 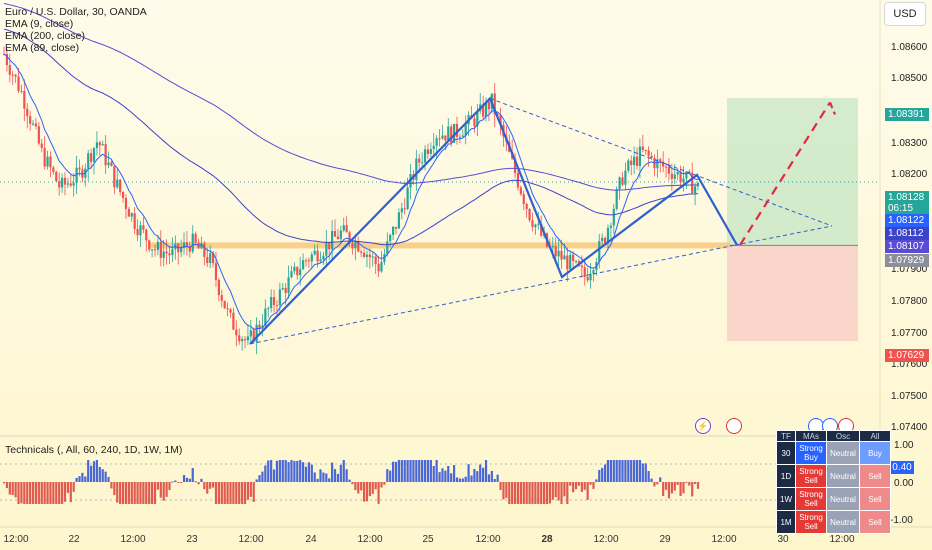 What do you see at coordinates (661, 162) in the screenshot?
I see `upper-trendline` at bounding box center [661, 162].